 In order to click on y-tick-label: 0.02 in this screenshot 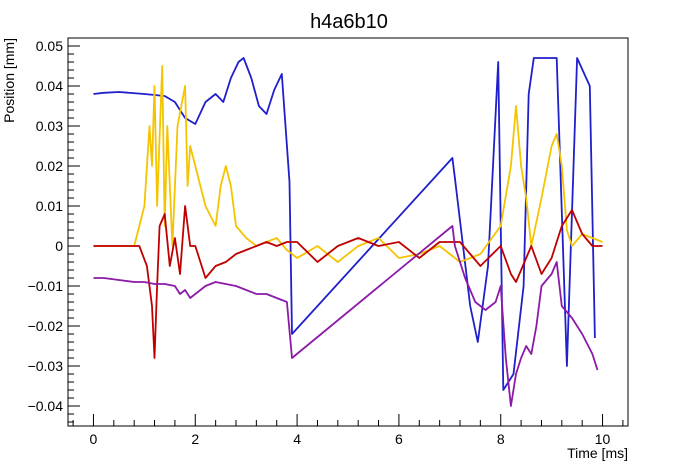, I will do `click(49, 166)`.